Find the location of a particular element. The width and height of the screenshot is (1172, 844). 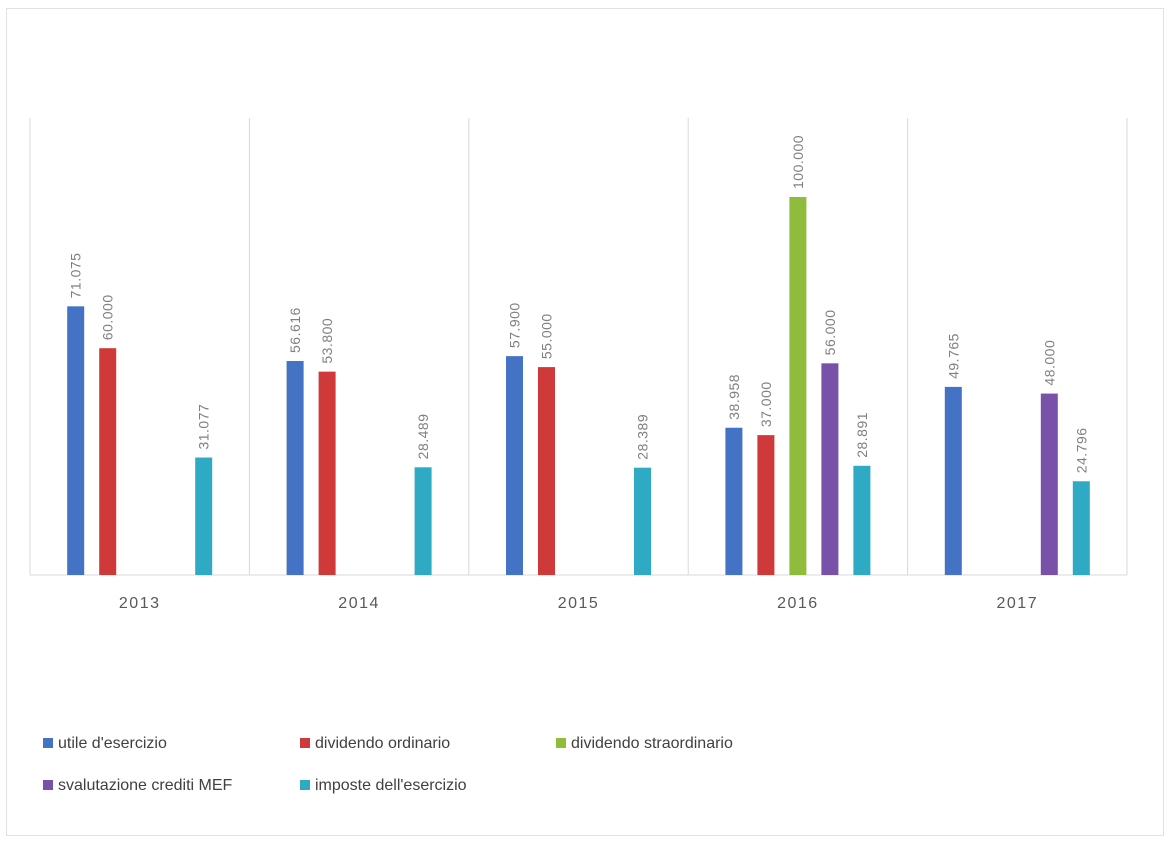

x-tick-label-2015: 2015 is located at coordinates (579, 603).